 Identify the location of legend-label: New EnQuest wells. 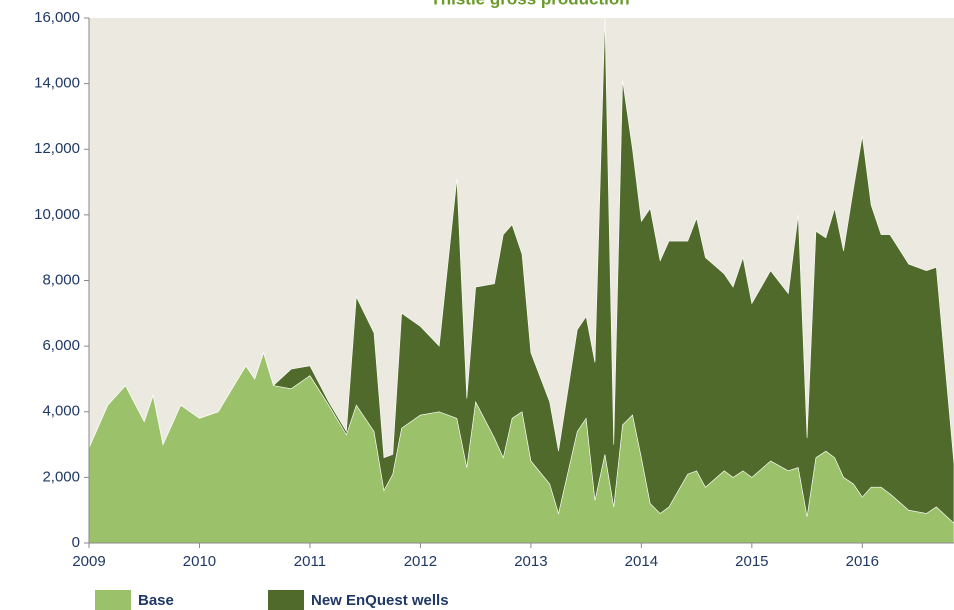
(380, 600).